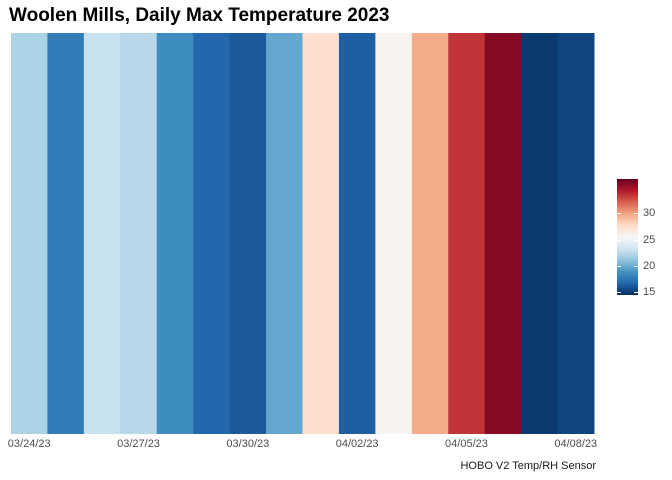 This screenshot has width=672, height=480. I want to click on chart-caption: HOBO V2 Temp/RH Sensor, so click(528, 466).